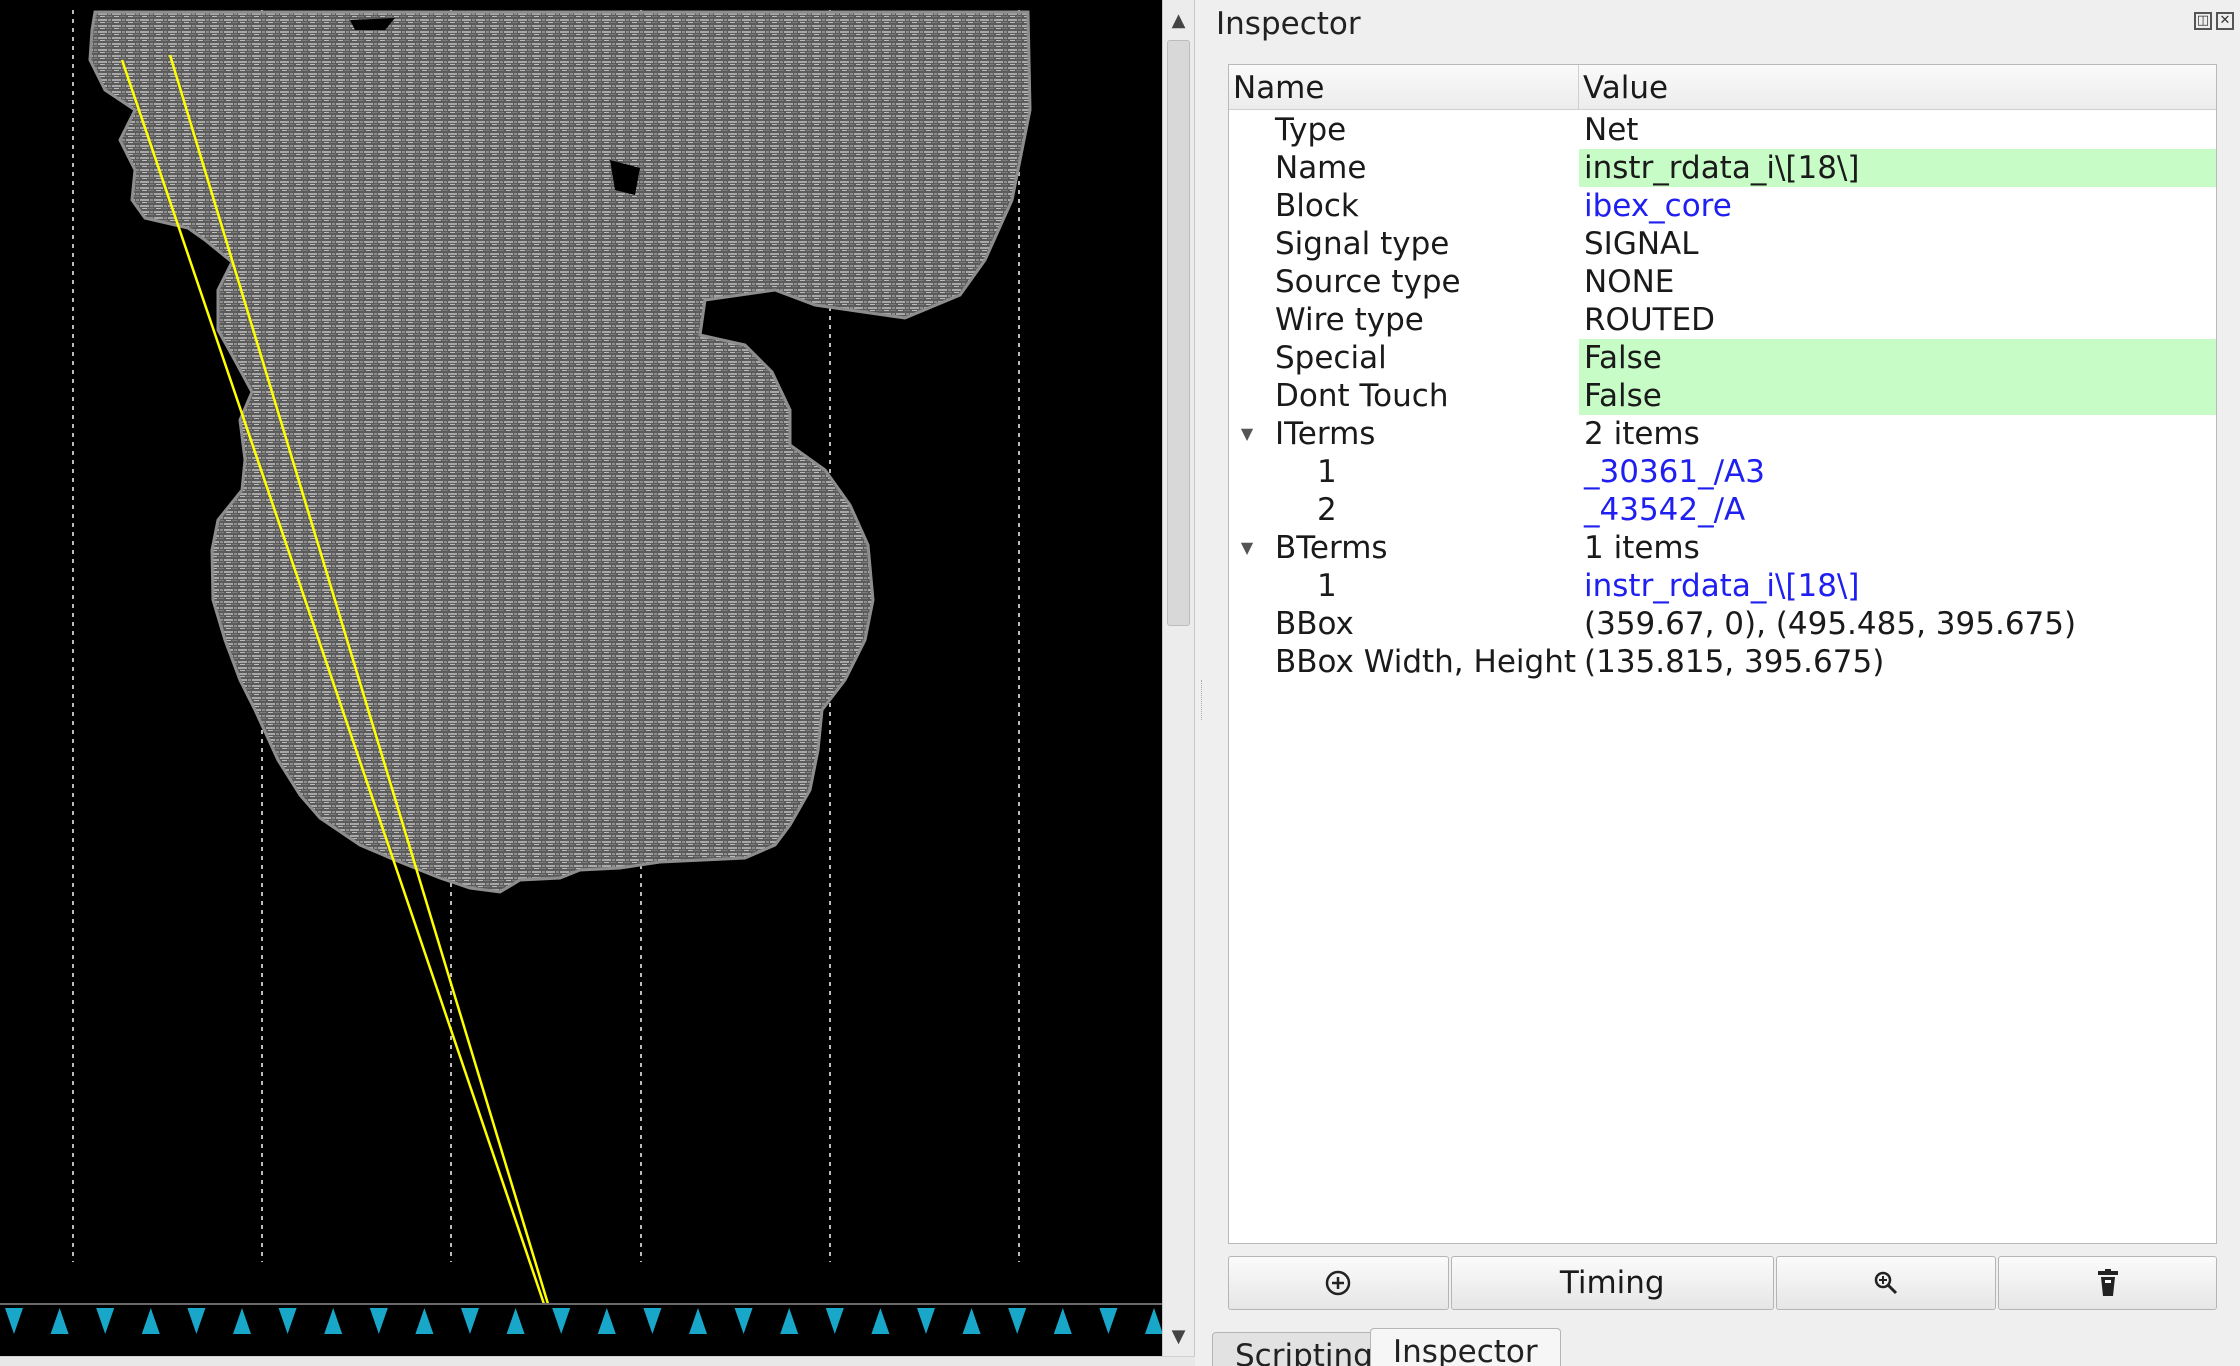  Describe the element at coordinates (581, 1318) in the screenshot. I see `io-pin-row` at that location.